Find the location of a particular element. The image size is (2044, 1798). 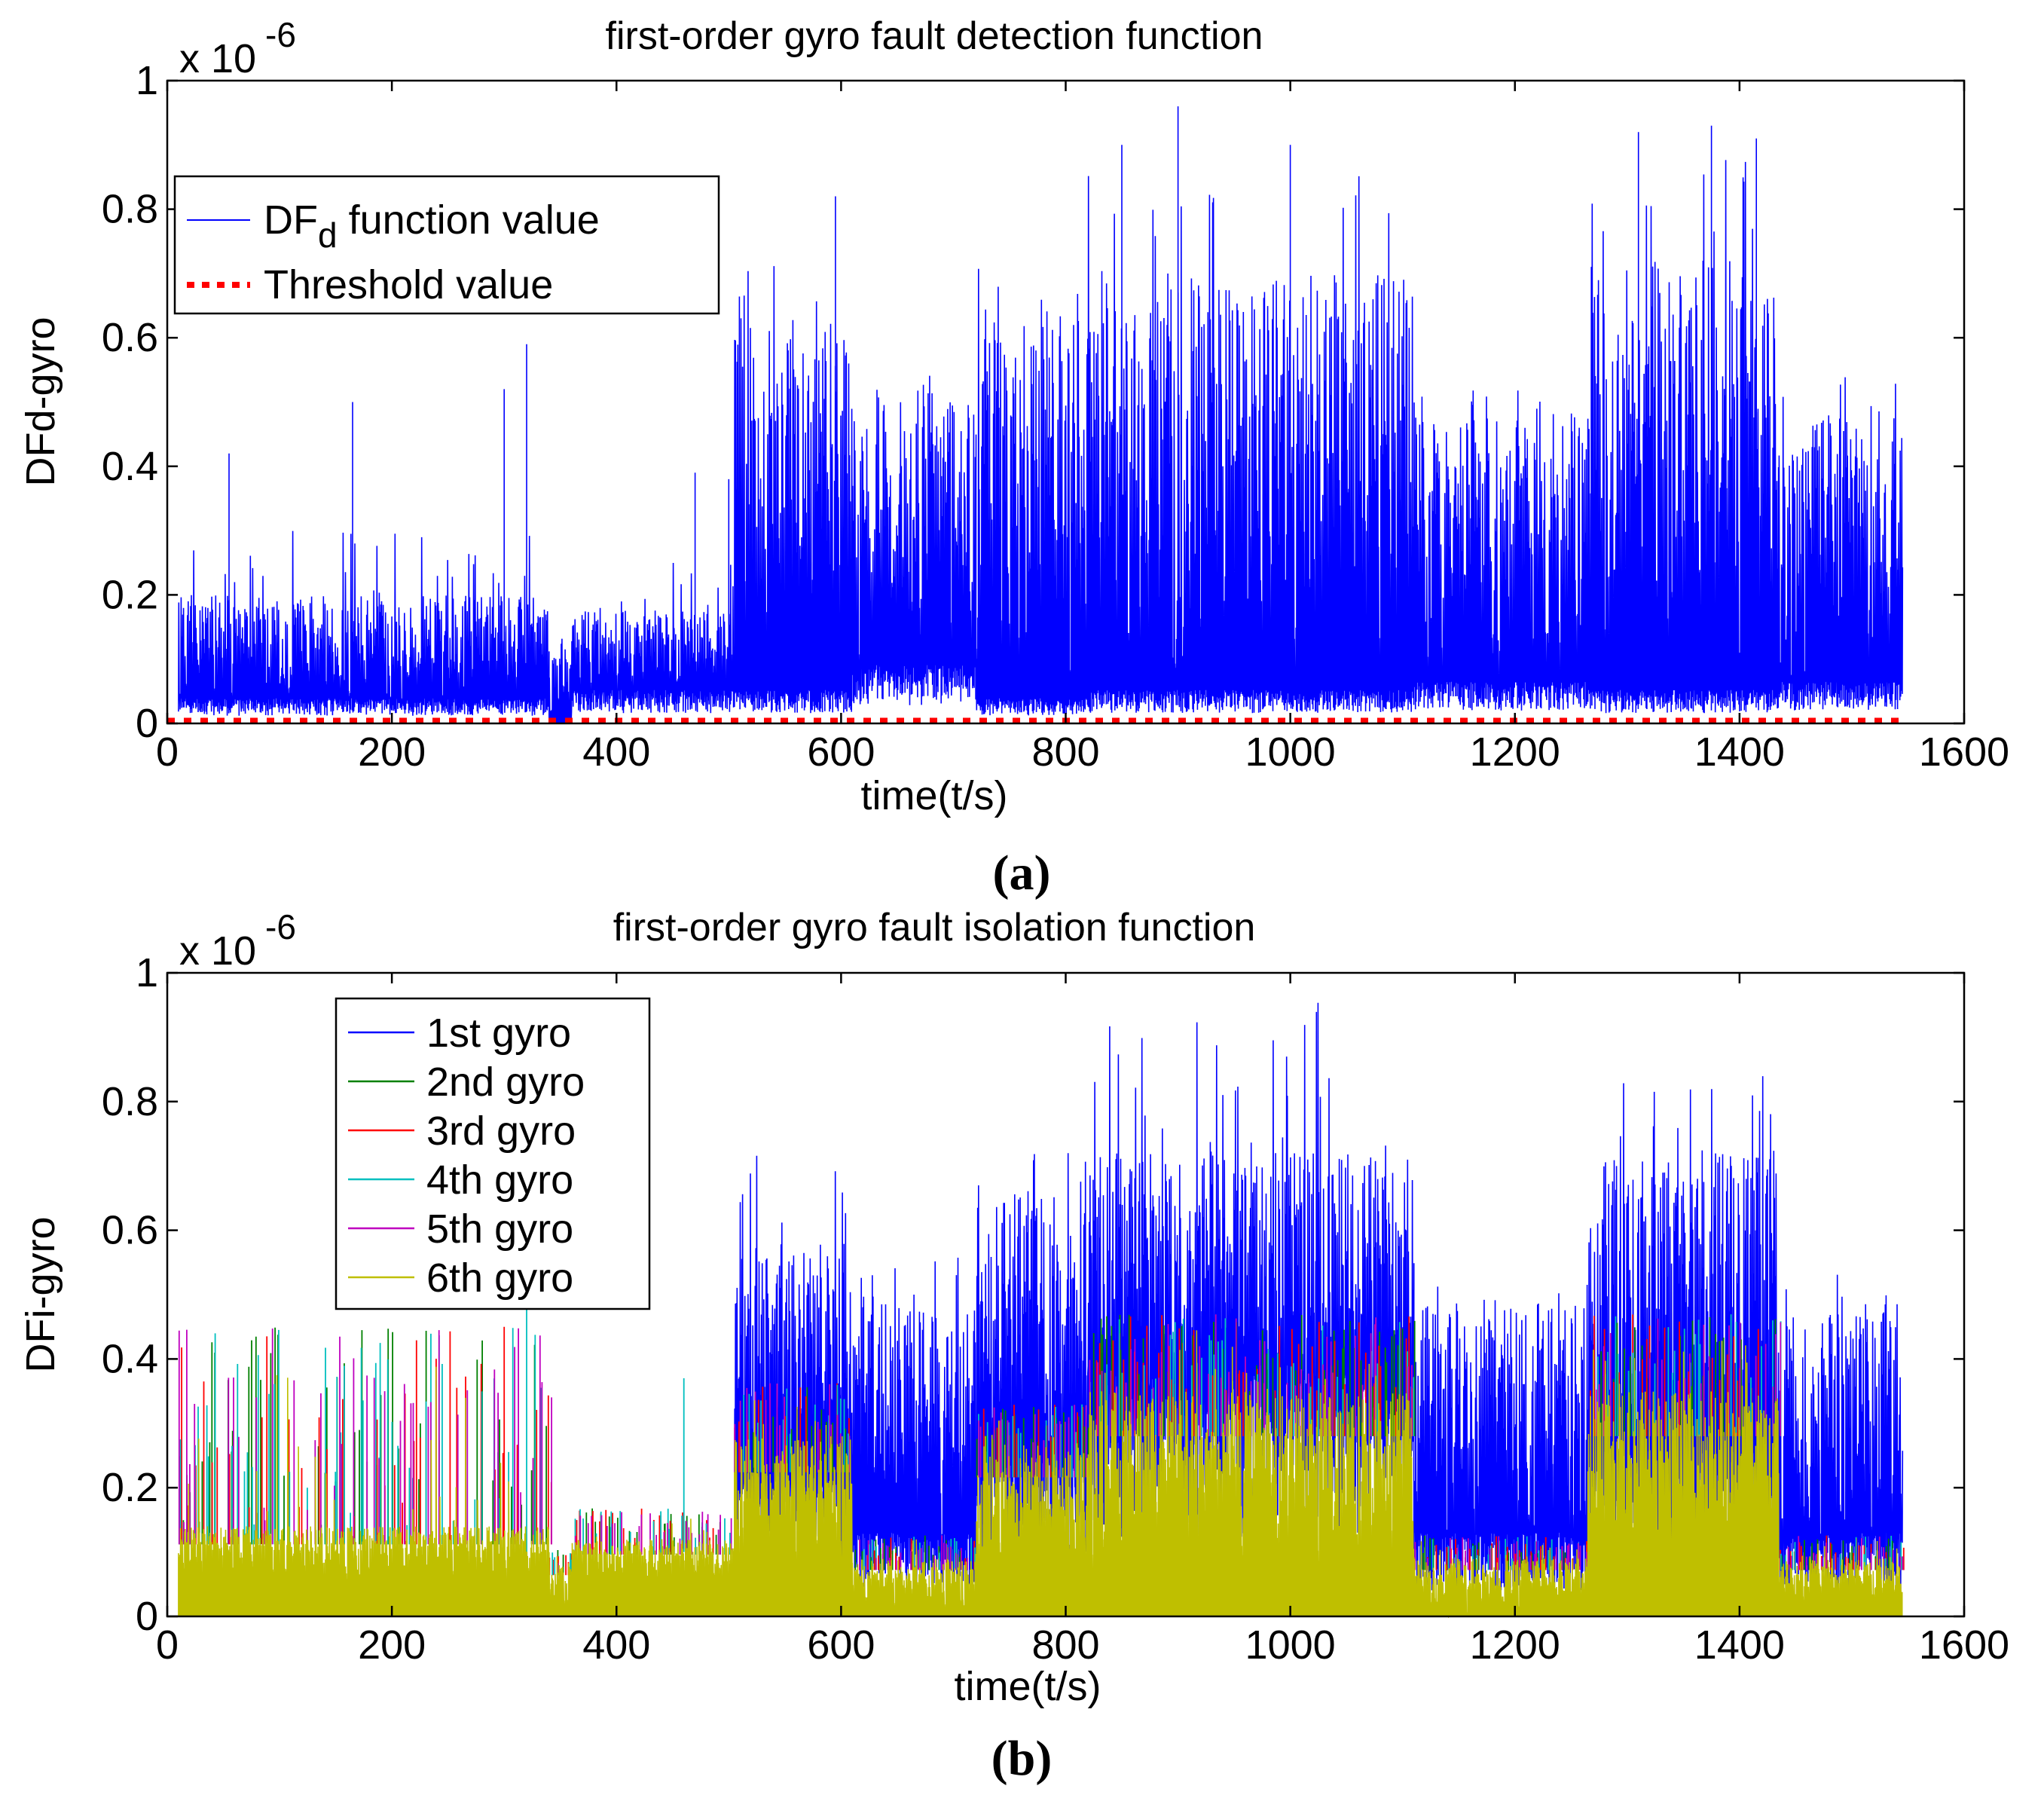

chart-b-ytick-label: 0.8 is located at coordinates (130, 1101).